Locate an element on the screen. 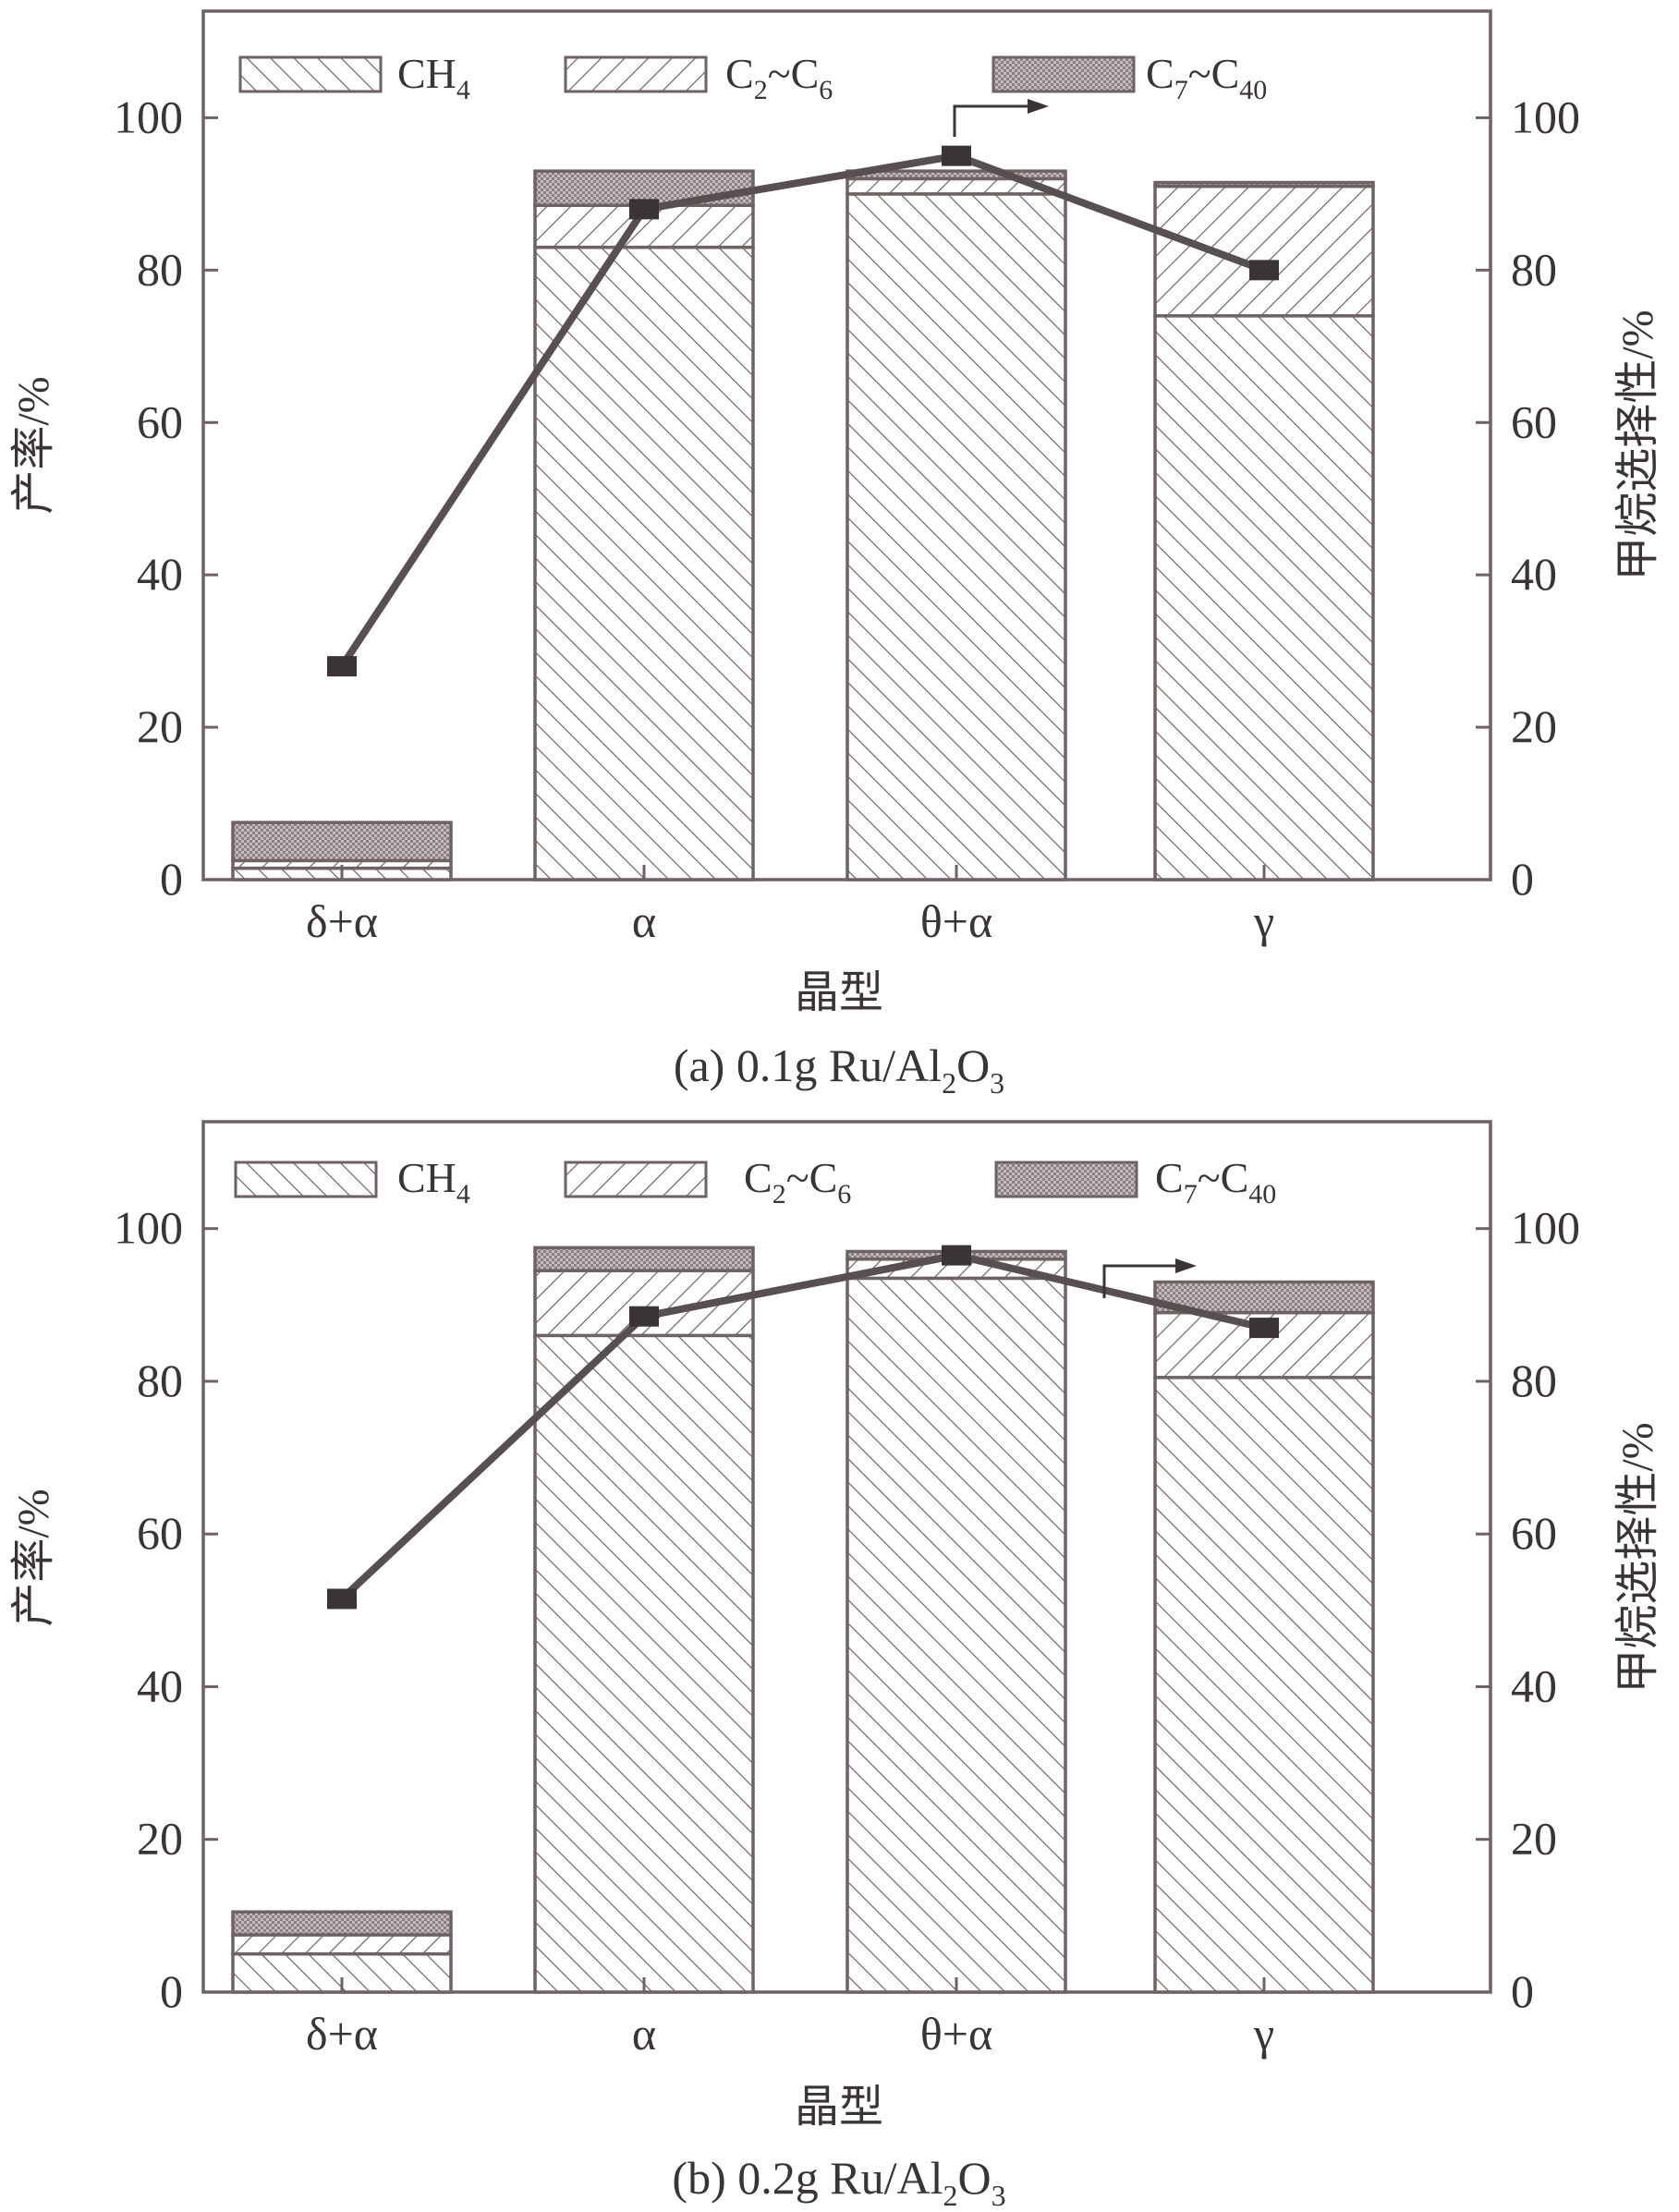 This screenshot has height=2212, width=1679. panel-caption: (b) 0.2g Ru/Al2O3 is located at coordinates (839, 2182).